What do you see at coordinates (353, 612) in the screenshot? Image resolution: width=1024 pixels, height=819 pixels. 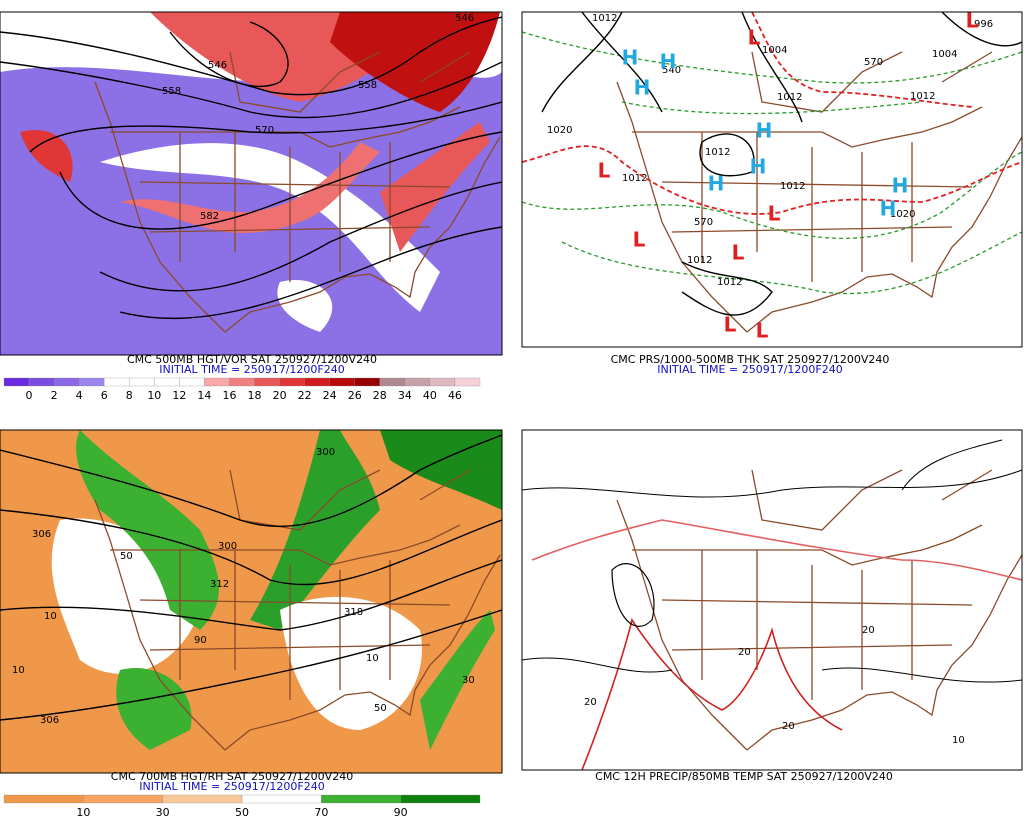 I see `contour-label: 318` at bounding box center [353, 612].